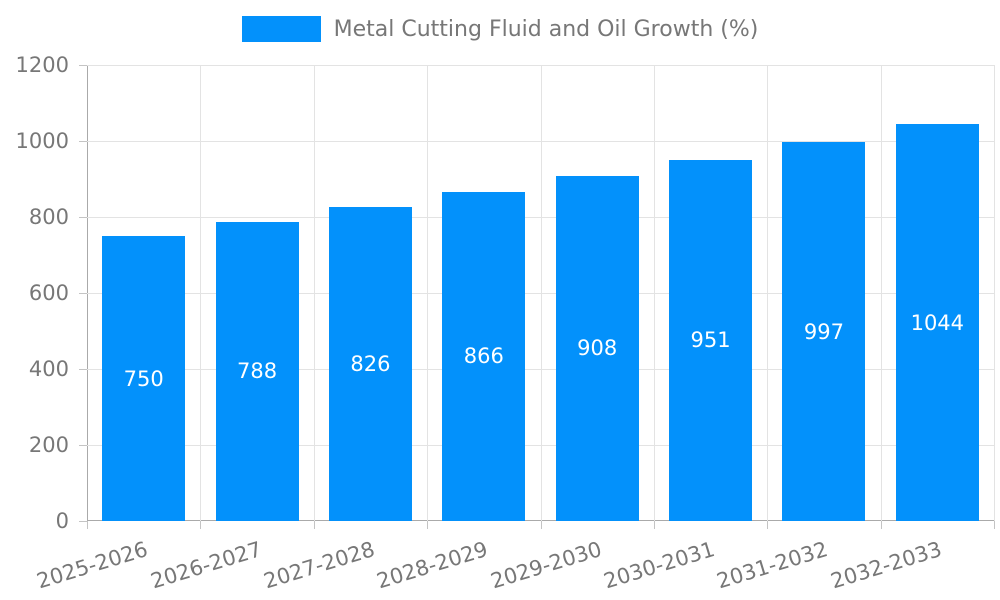  Describe the element at coordinates (92, 565) in the screenshot. I see `x-axis-label: 2025-2026` at that location.